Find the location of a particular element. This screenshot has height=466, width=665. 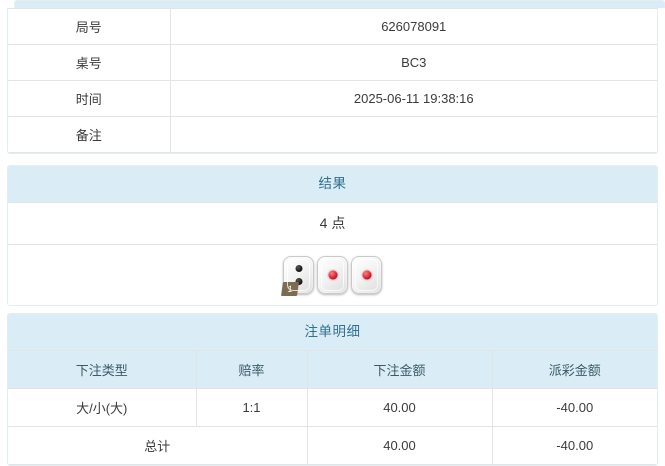

bet-details-header: 注单明细 is located at coordinates (332, 332).